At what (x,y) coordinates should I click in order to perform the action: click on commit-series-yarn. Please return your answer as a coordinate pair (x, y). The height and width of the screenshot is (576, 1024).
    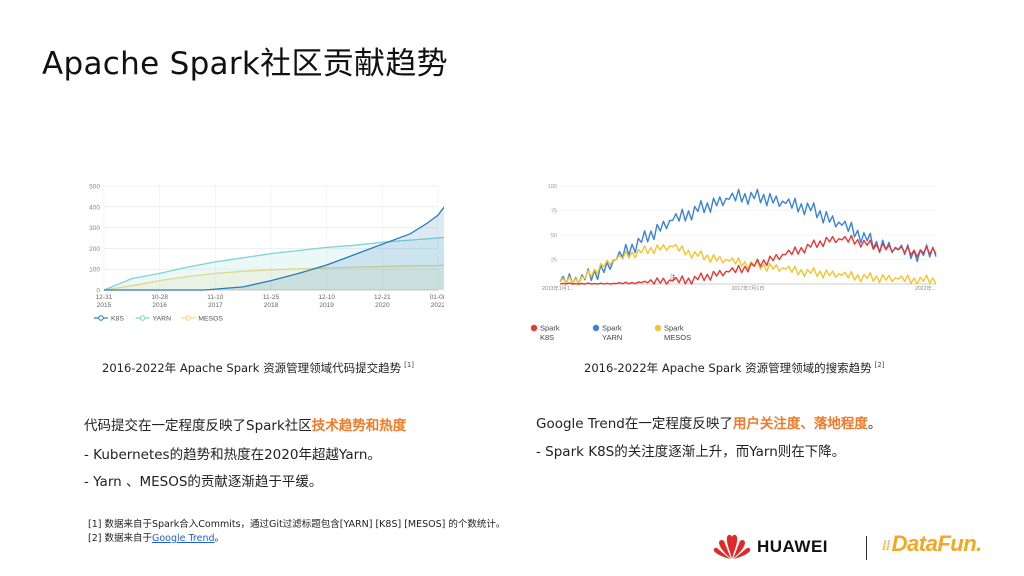
    Looking at the image, I should click on (276, 263).